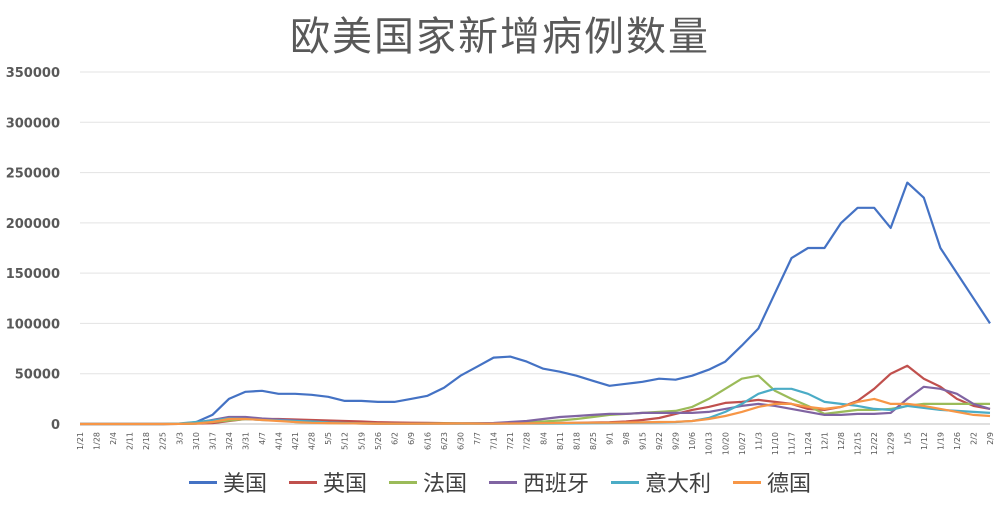 The image size is (1000, 508). Describe the element at coordinates (55, 425) in the screenshot. I see `y-tick-label: 0` at that location.